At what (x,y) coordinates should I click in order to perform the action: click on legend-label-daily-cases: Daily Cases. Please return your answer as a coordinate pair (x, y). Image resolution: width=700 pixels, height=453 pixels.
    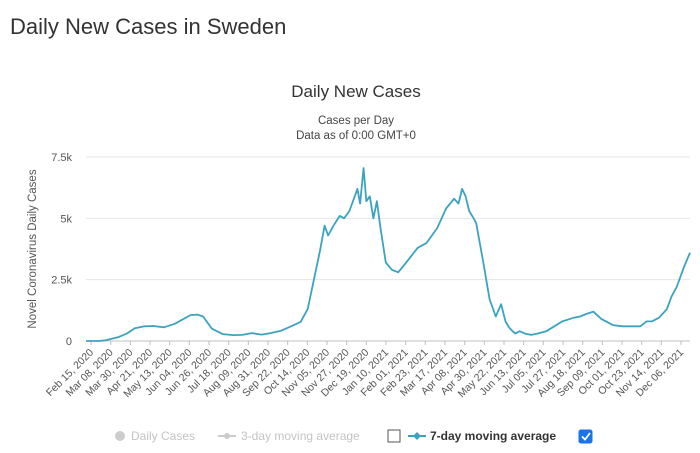
    Looking at the image, I should click on (163, 436).